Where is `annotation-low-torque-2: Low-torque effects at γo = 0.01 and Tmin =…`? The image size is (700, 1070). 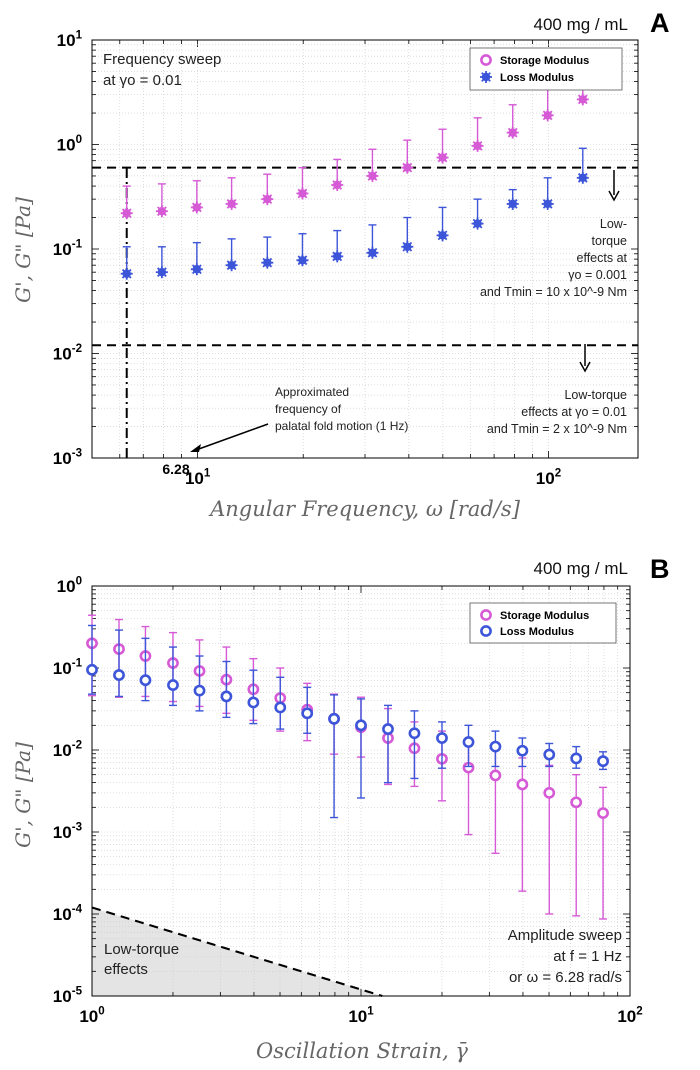 annotation-low-torque-2: Low-torque effects at γo = 0.01 and Tmin =… is located at coordinates (557, 412).